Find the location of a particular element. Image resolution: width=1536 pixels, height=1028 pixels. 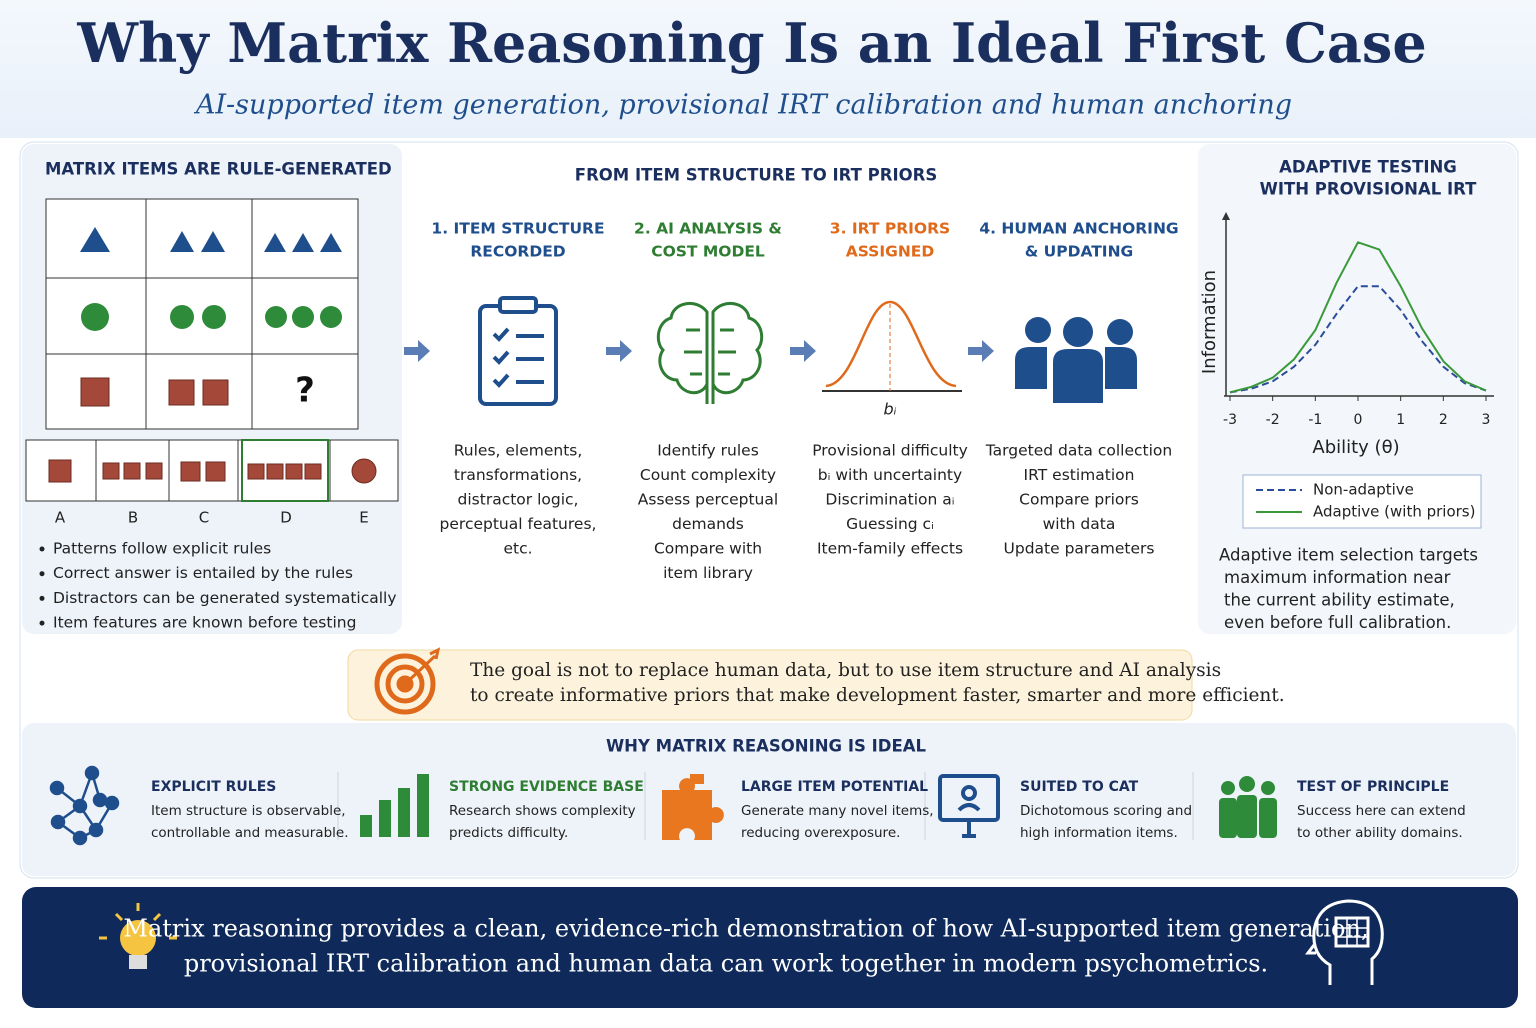

bullet: Patterns follow explicit rules is located at coordinates (162, 549).